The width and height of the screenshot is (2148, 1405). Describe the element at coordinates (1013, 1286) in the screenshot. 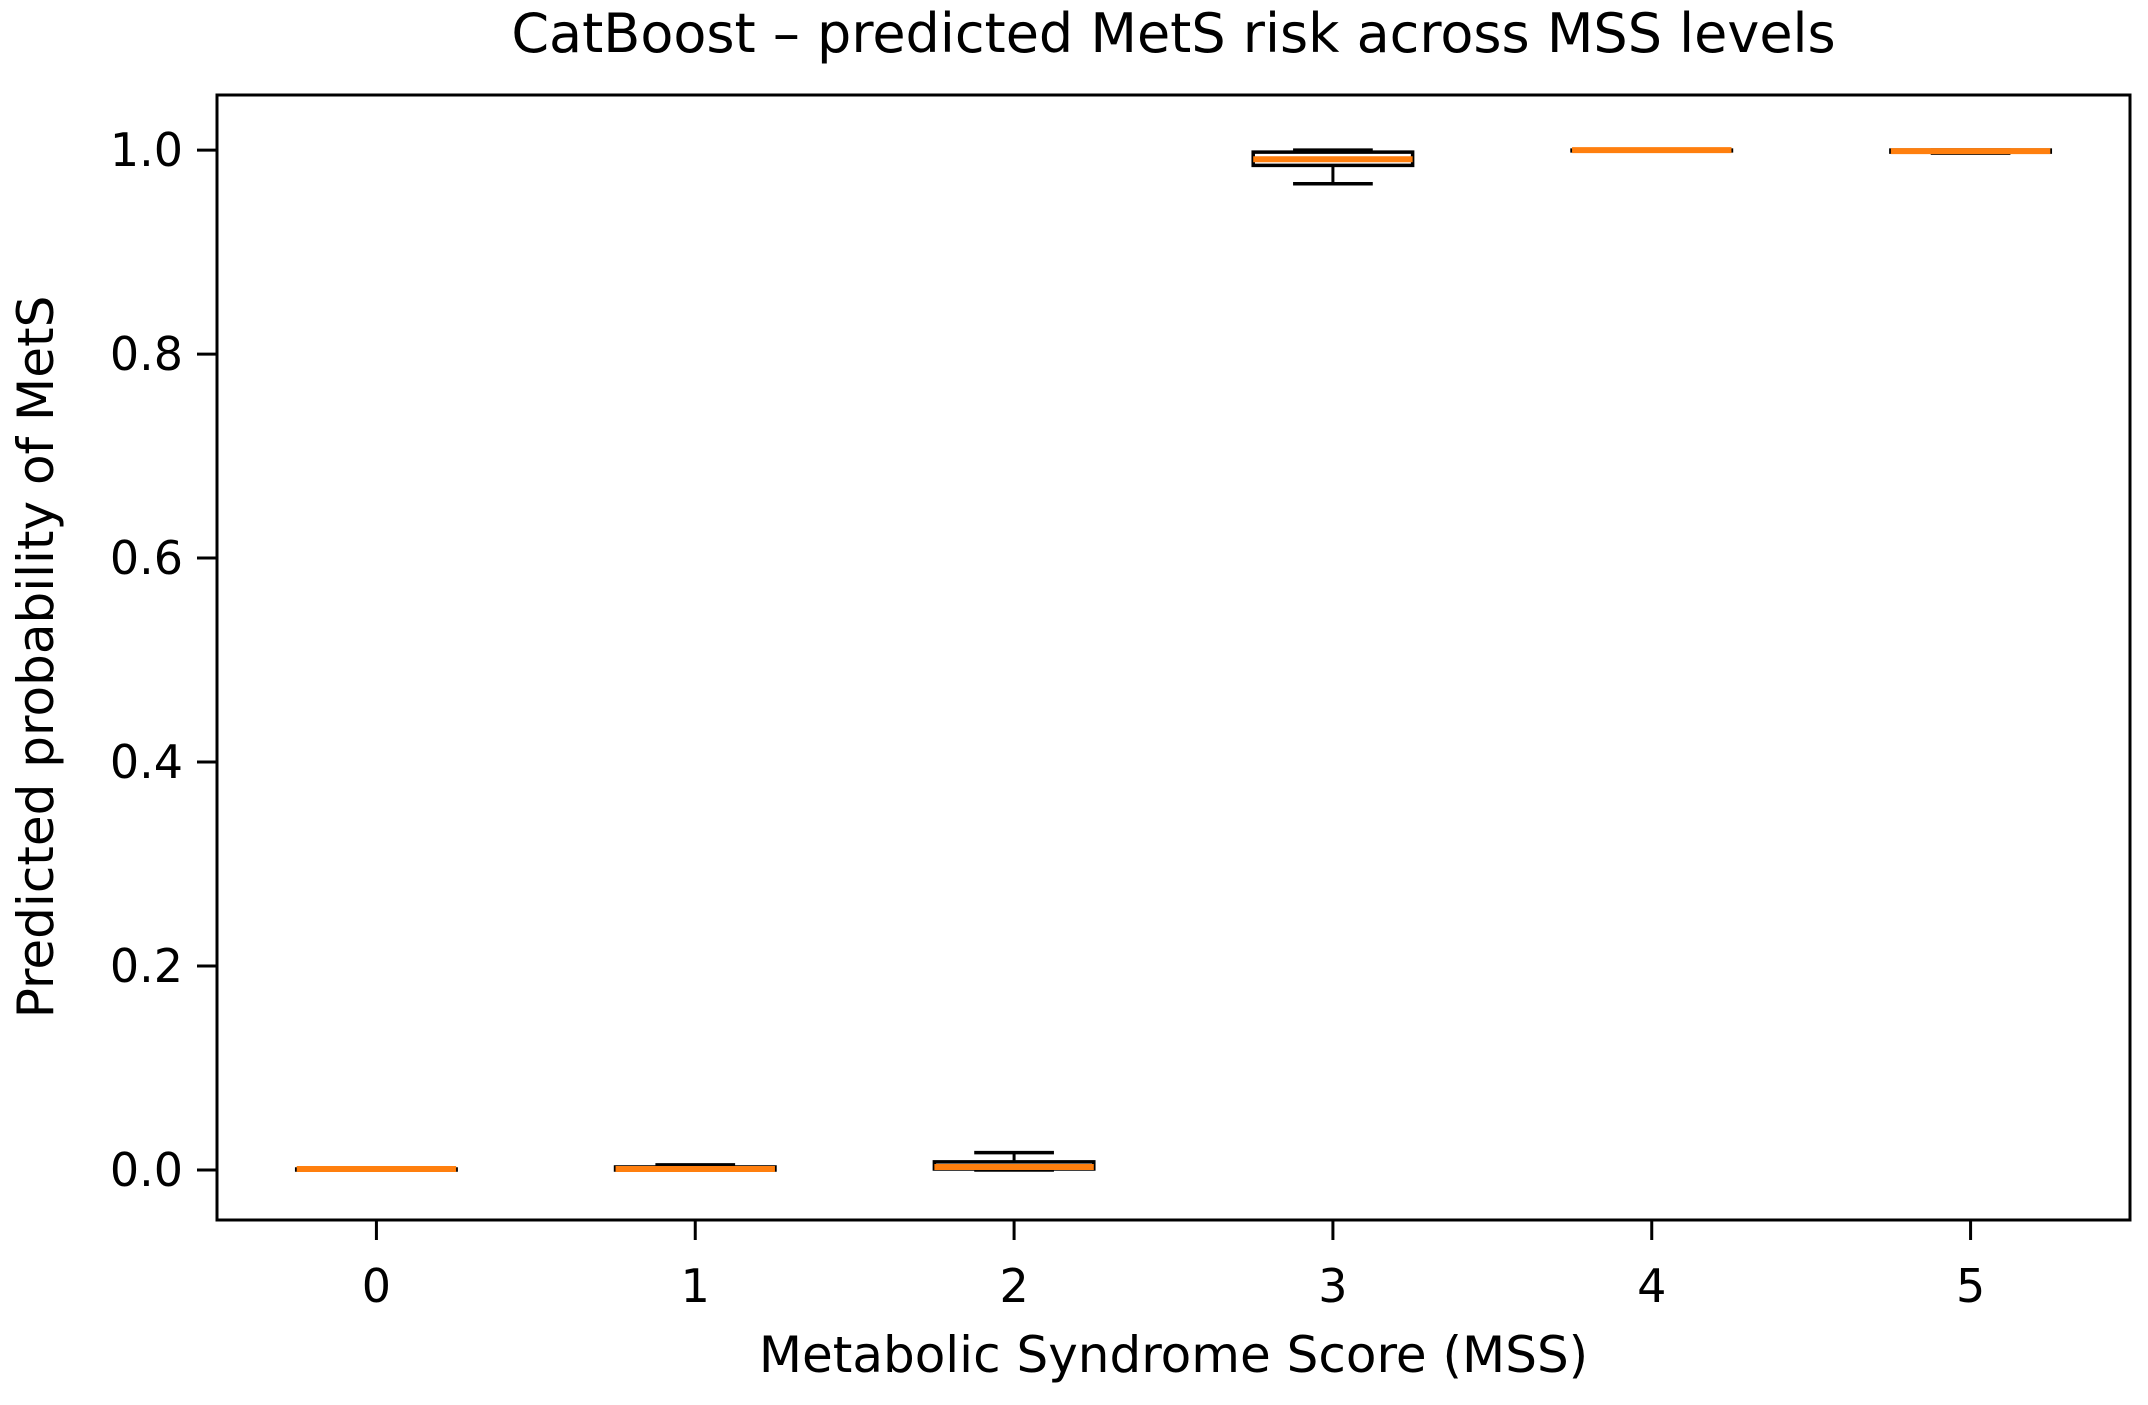

I see `x-tick-label: 2` at that location.